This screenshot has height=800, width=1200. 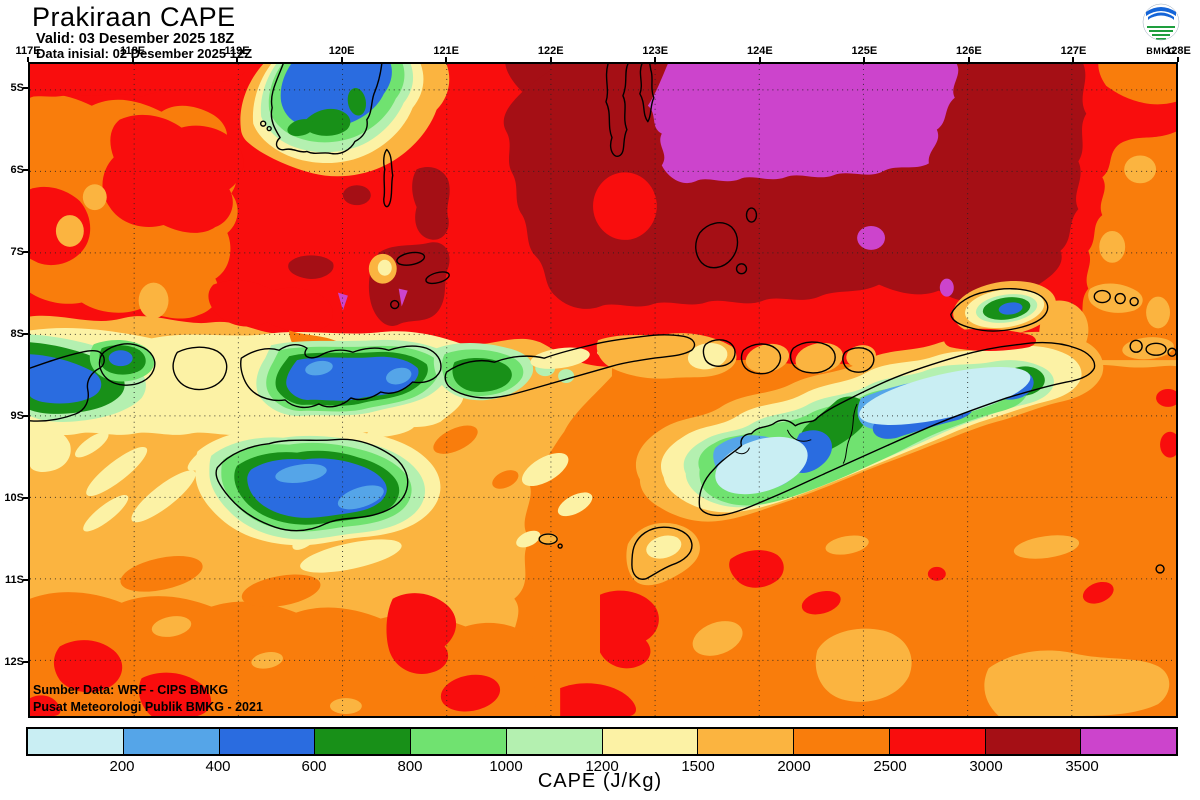 What do you see at coordinates (28, 51) in the screenshot?
I see `lon-label: 117E` at bounding box center [28, 51].